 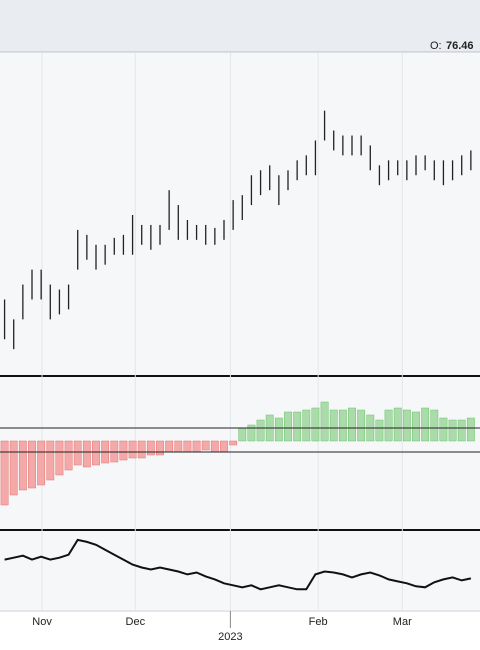 I want to click on year-label: 2023, so click(x=230, y=637).